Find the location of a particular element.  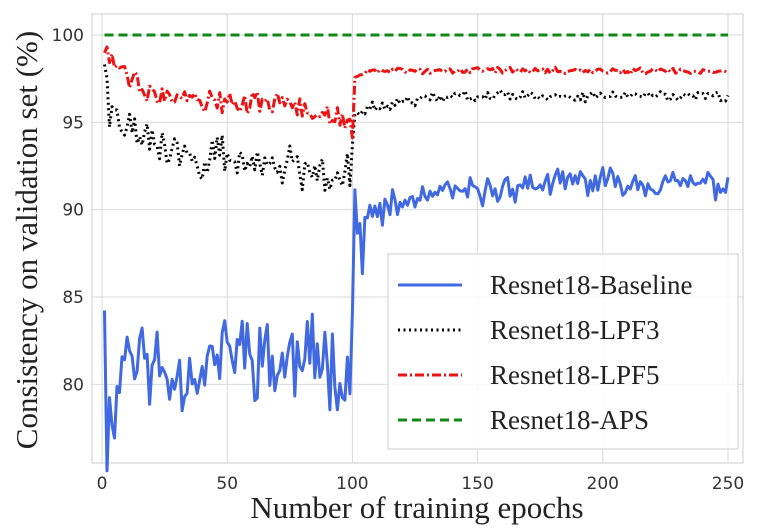

x-tick-label: 200 is located at coordinates (603, 484).